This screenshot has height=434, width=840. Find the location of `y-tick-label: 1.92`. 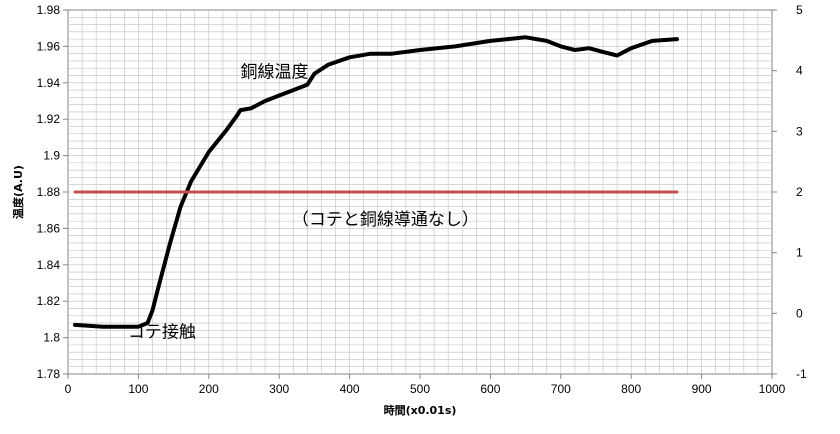

y-tick-label: 1.92 is located at coordinates (49, 119).